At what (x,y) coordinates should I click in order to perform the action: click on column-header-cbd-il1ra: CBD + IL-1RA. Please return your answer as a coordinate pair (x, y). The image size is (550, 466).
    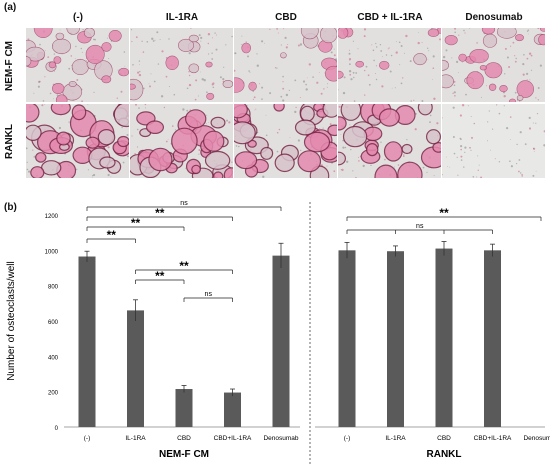
    Looking at the image, I should click on (390, 17).